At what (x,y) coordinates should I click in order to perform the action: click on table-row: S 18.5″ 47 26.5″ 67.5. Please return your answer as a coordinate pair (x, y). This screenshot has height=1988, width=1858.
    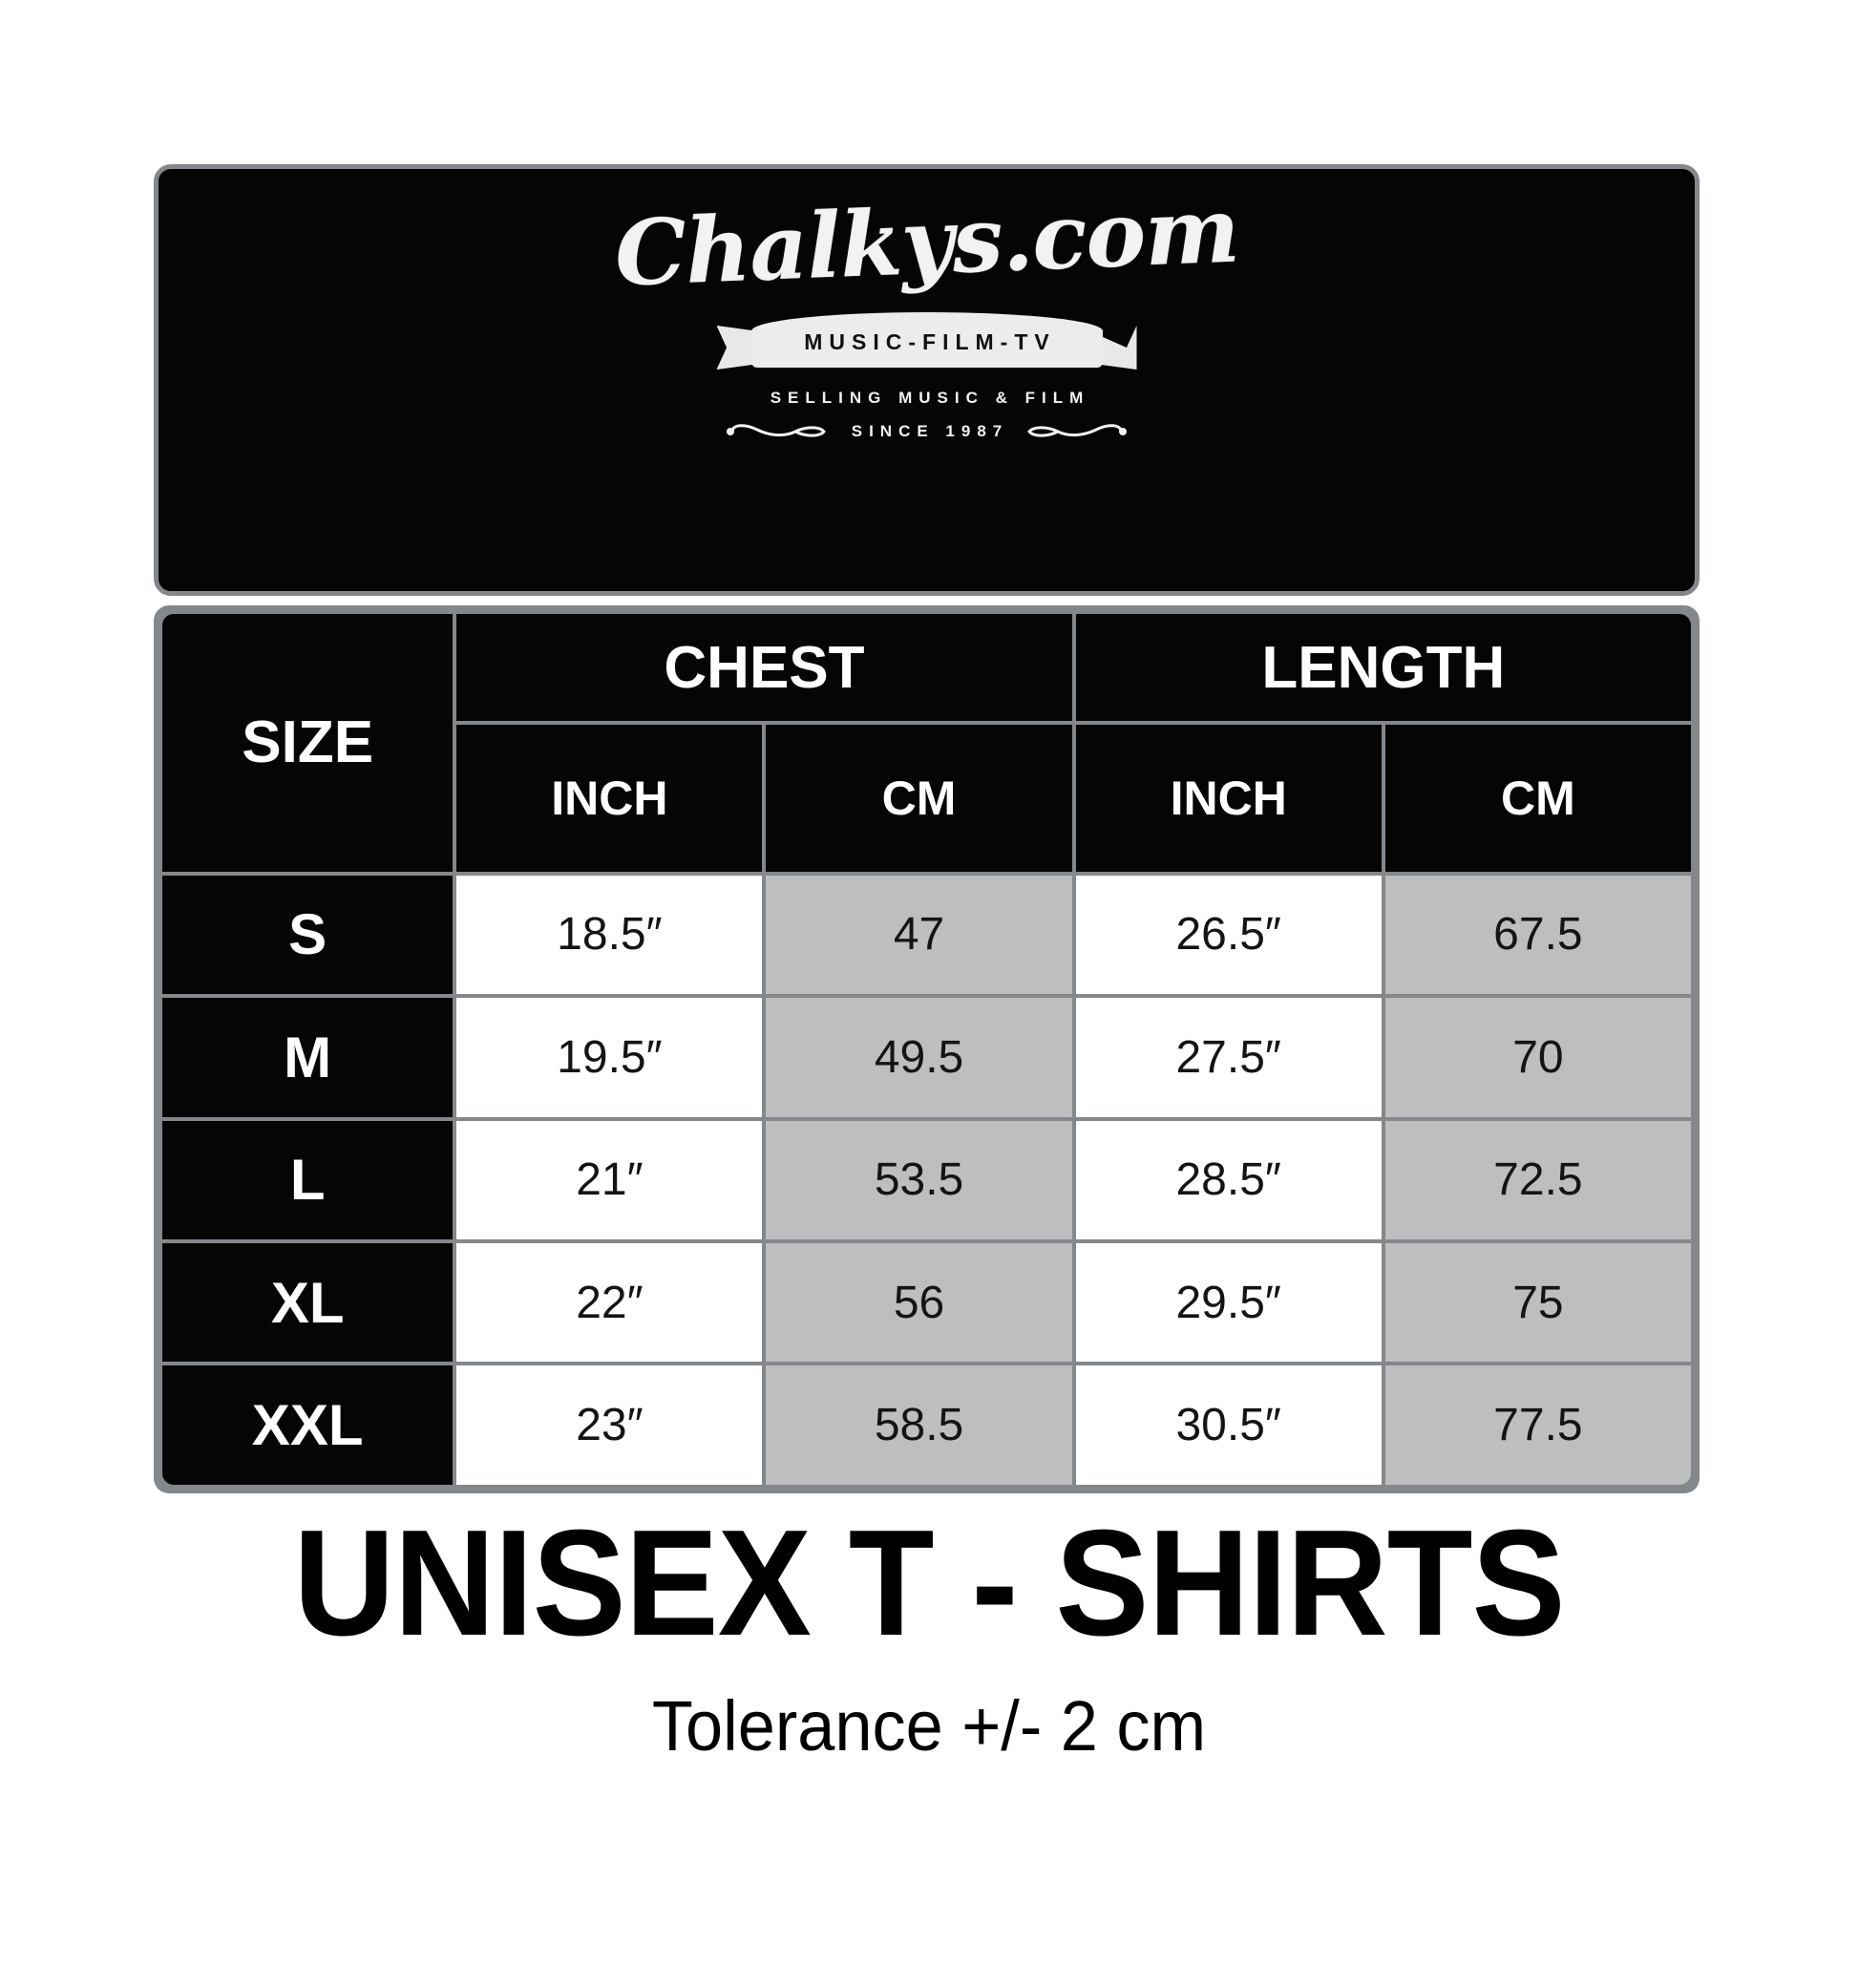
    Looking at the image, I should click on (926, 935).